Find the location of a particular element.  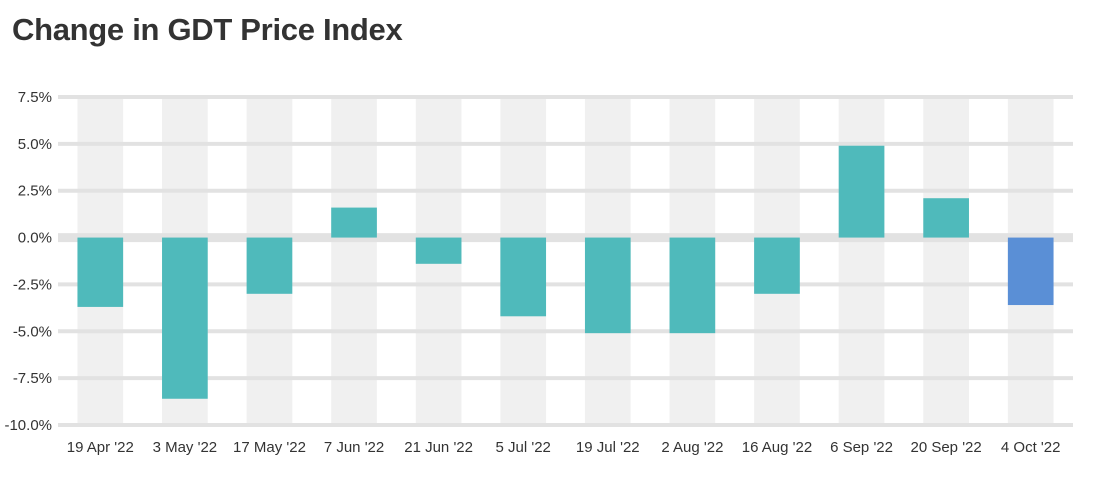

y-tick-label: 0.0% is located at coordinates (35, 238).